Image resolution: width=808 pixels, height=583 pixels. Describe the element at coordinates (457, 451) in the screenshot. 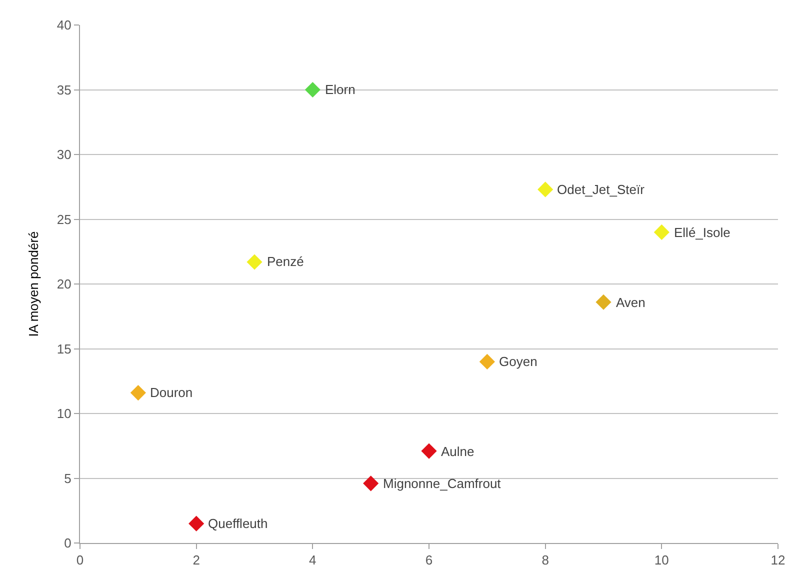

I see `annotation: Aulne` at that location.